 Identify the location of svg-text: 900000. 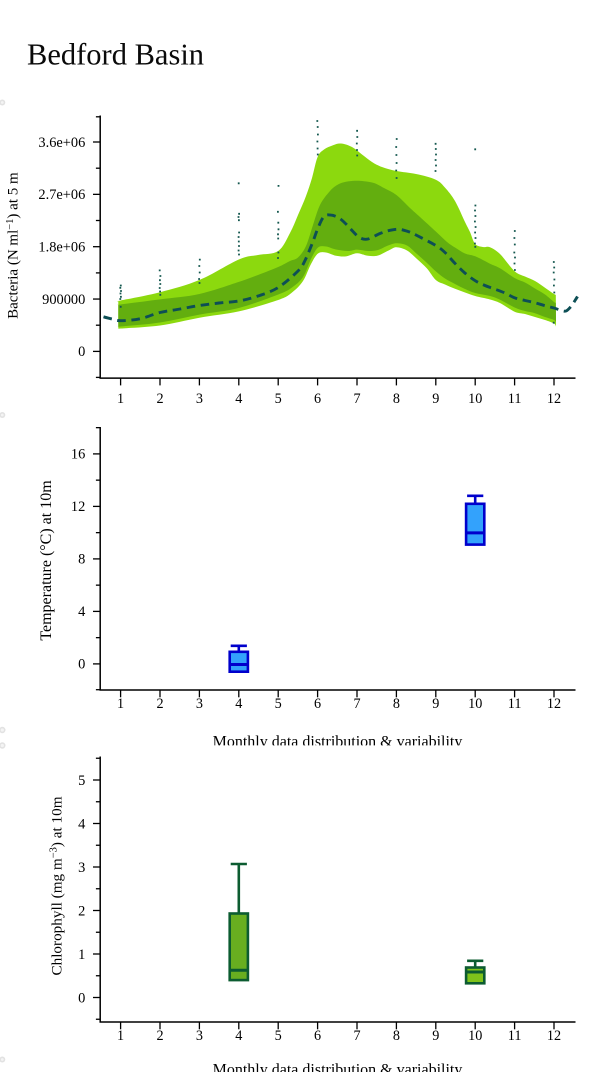
(63, 300).